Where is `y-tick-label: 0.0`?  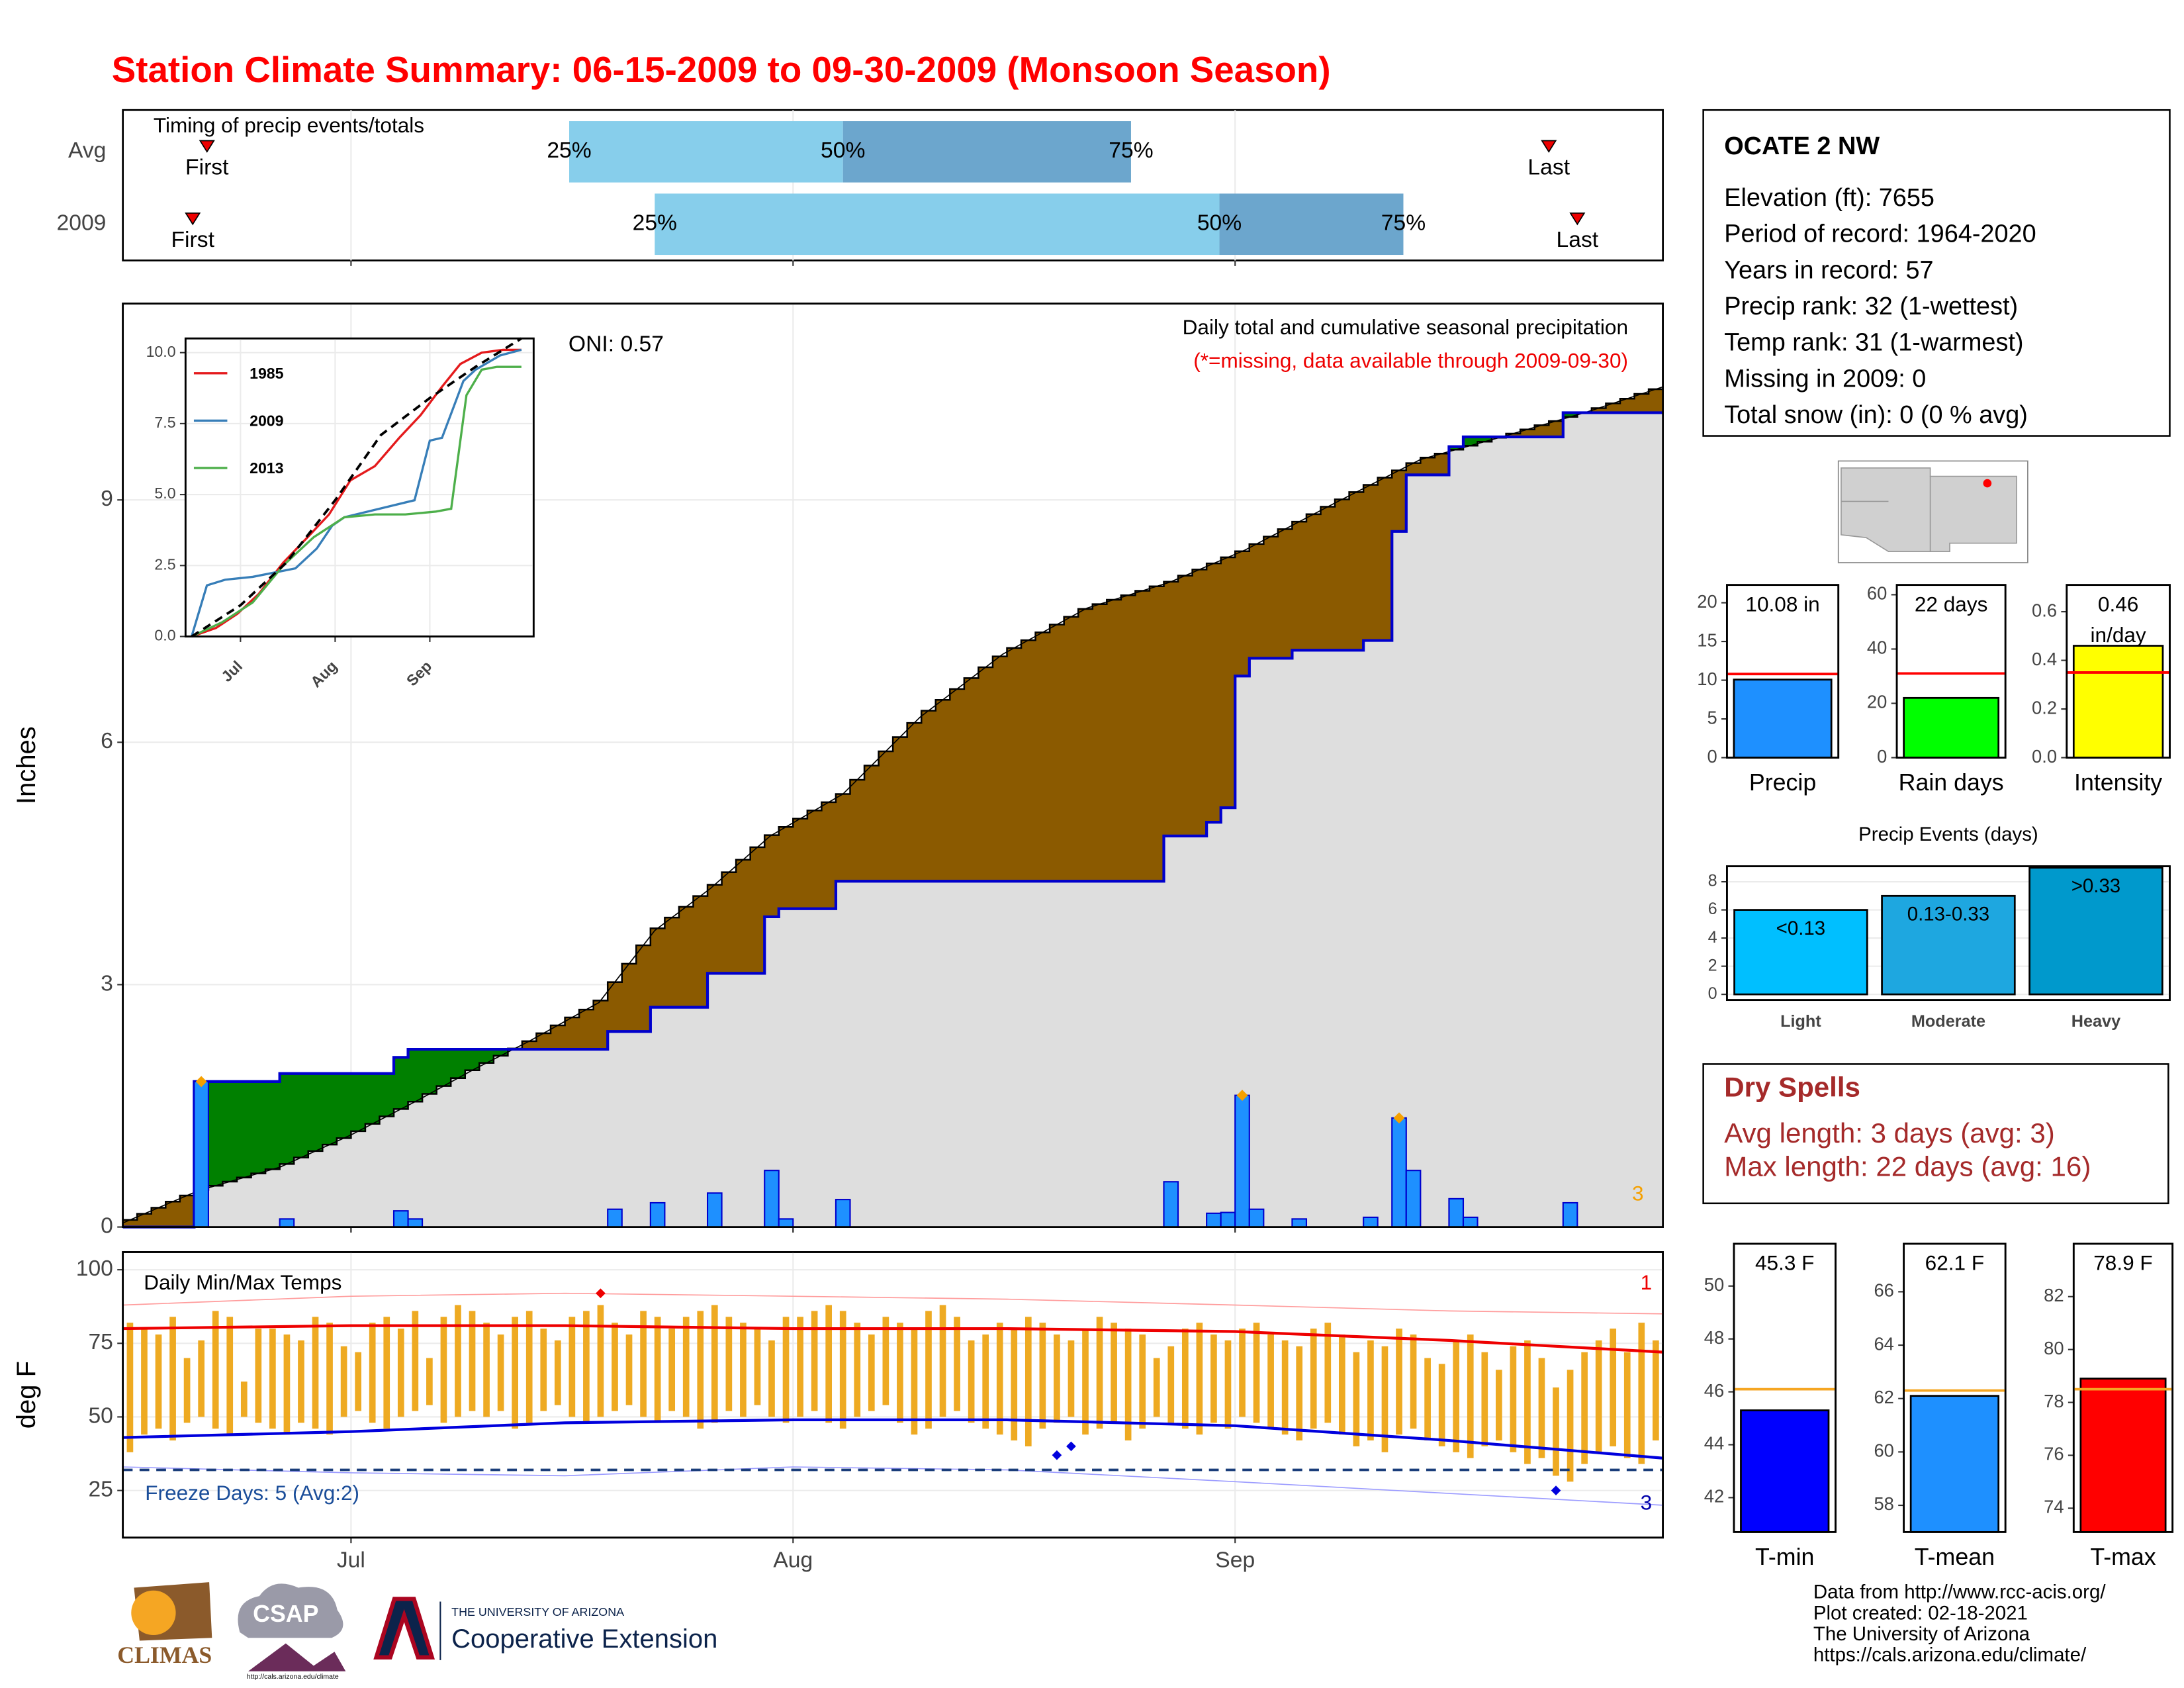
y-tick-label: 0.0 is located at coordinates (2045, 756).